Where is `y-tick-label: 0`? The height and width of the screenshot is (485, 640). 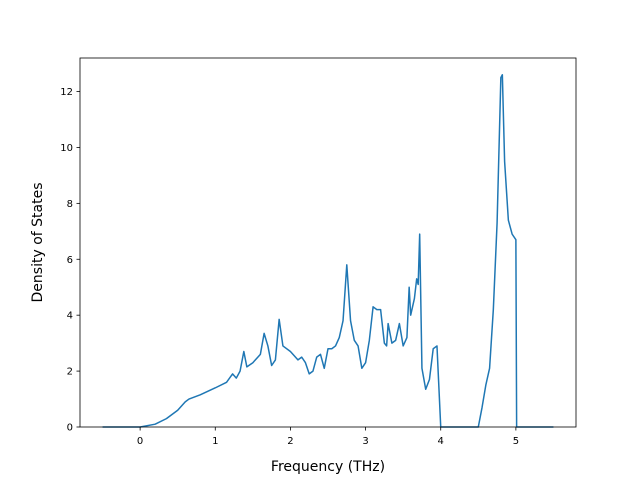 y-tick-label: 0 is located at coordinates (70, 428).